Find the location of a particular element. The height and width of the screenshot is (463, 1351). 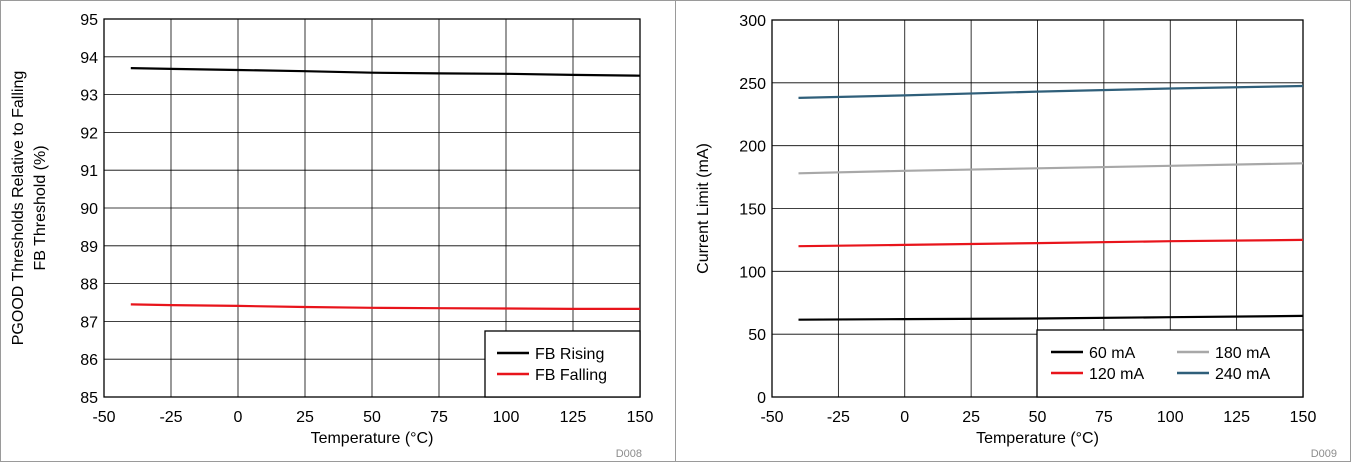

legend: FB Rising FB Falling is located at coordinates (562, 364).